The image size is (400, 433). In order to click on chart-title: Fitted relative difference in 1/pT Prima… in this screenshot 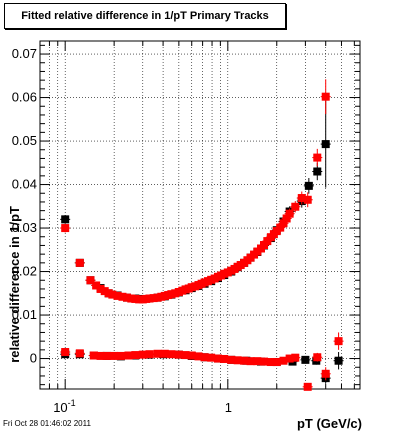, I will do `click(145, 16)`.